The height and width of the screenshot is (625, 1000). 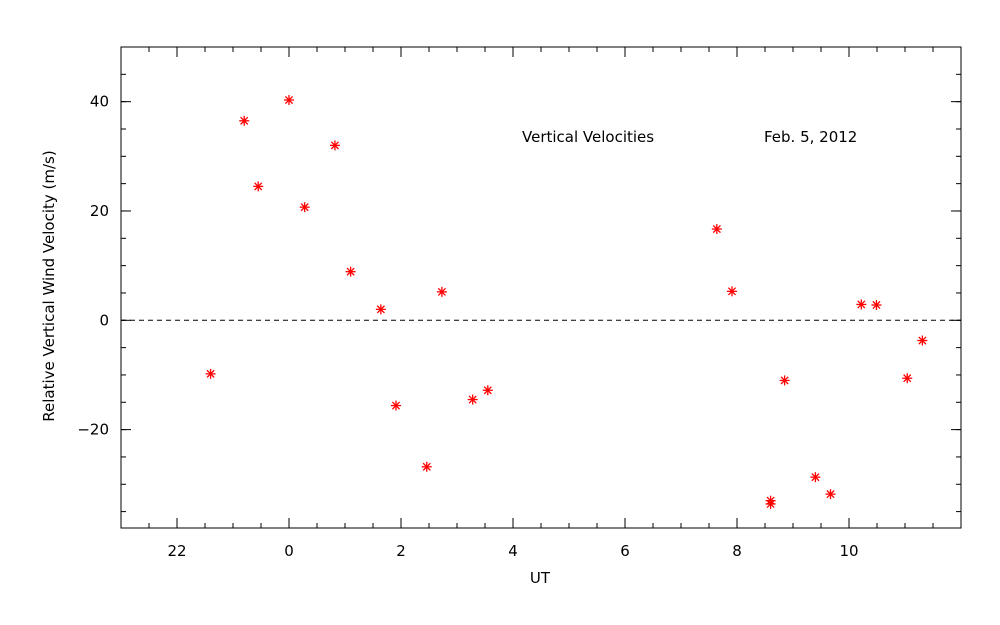 What do you see at coordinates (588, 137) in the screenshot?
I see `annotation-title: Vertical Velocities` at bounding box center [588, 137].